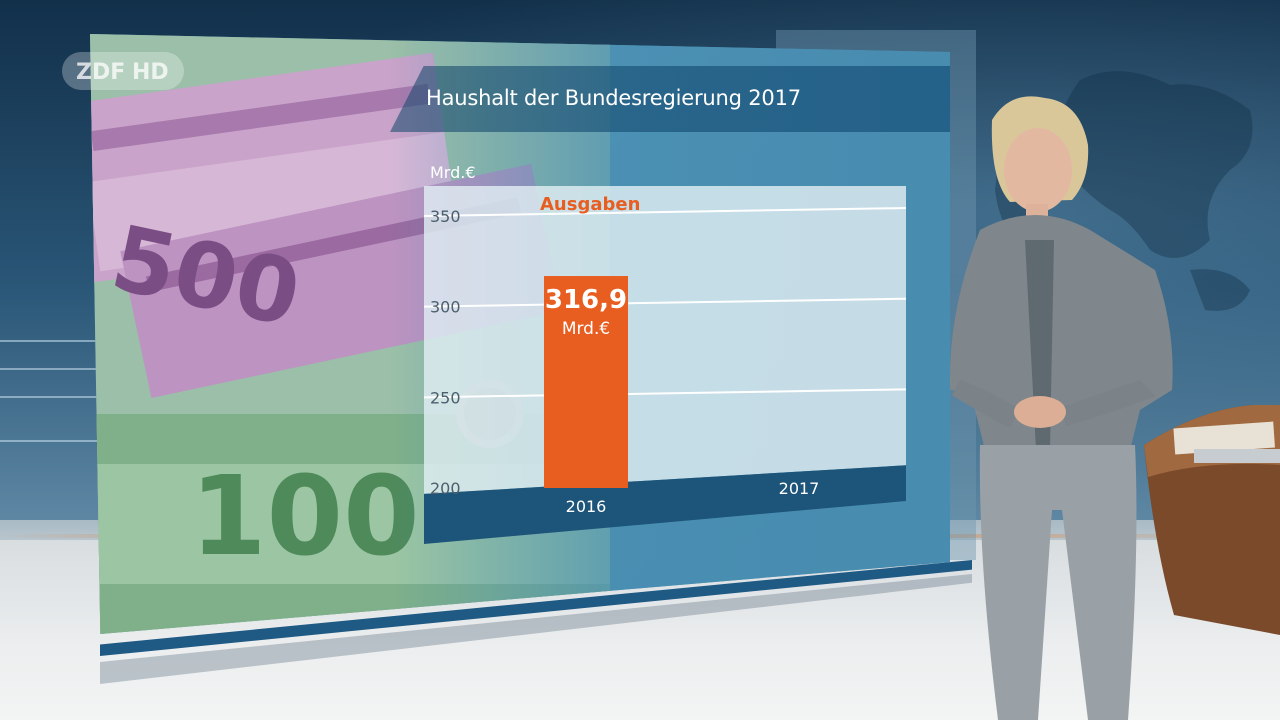 This screenshot has height=720, width=1280. Describe the element at coordinates (586, 382) in the screenshot. I see `bar` at that location.